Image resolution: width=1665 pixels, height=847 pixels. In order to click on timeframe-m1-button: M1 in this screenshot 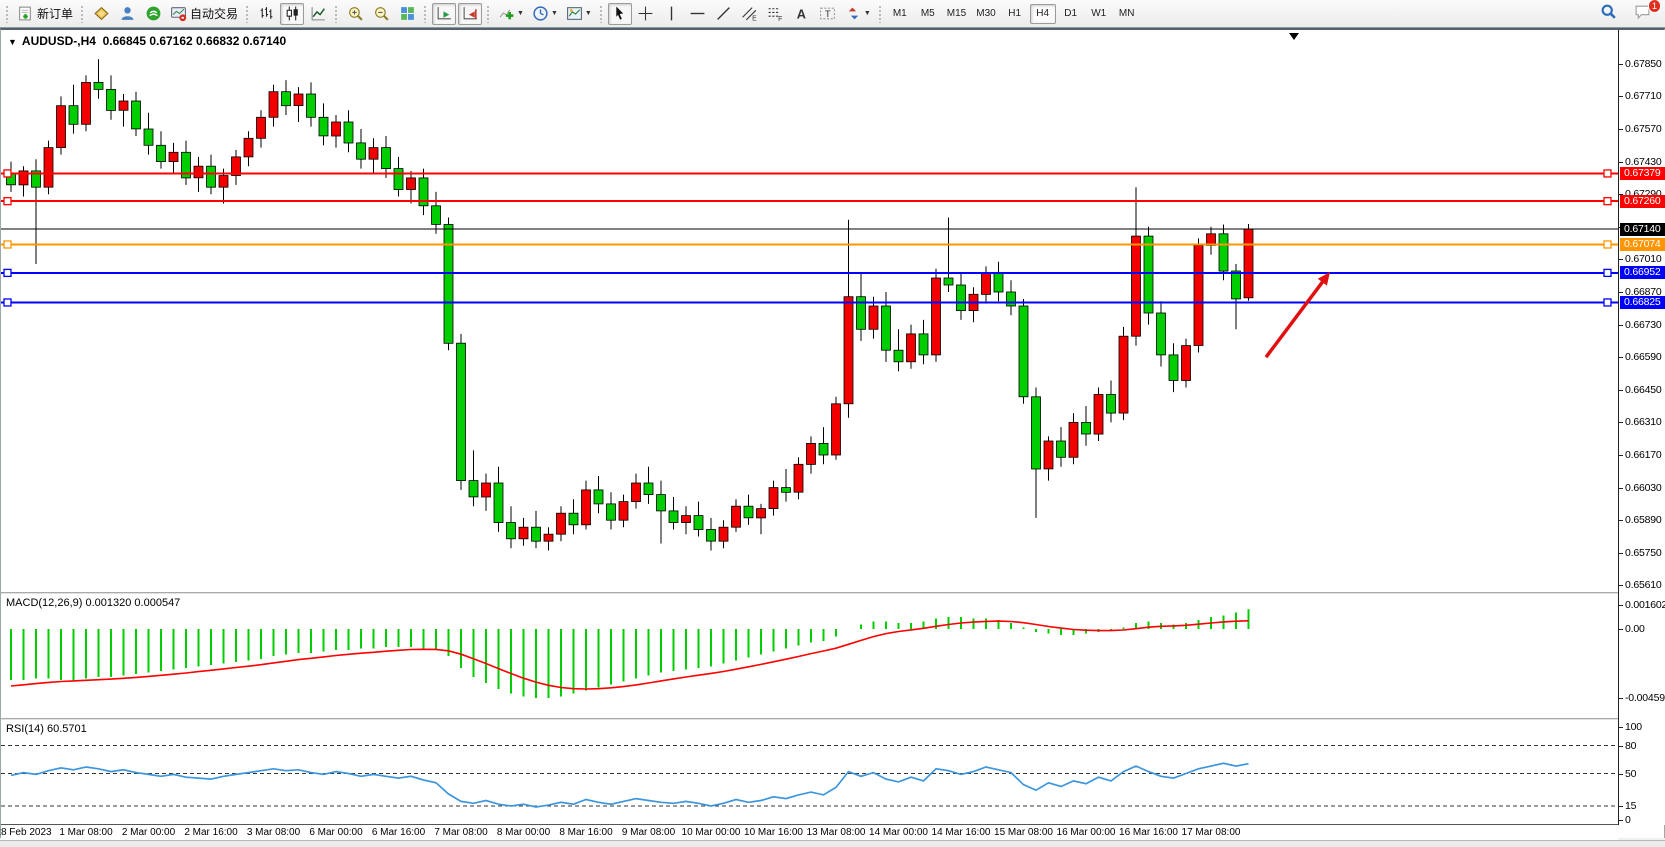, I will do `click(899, 13)`.